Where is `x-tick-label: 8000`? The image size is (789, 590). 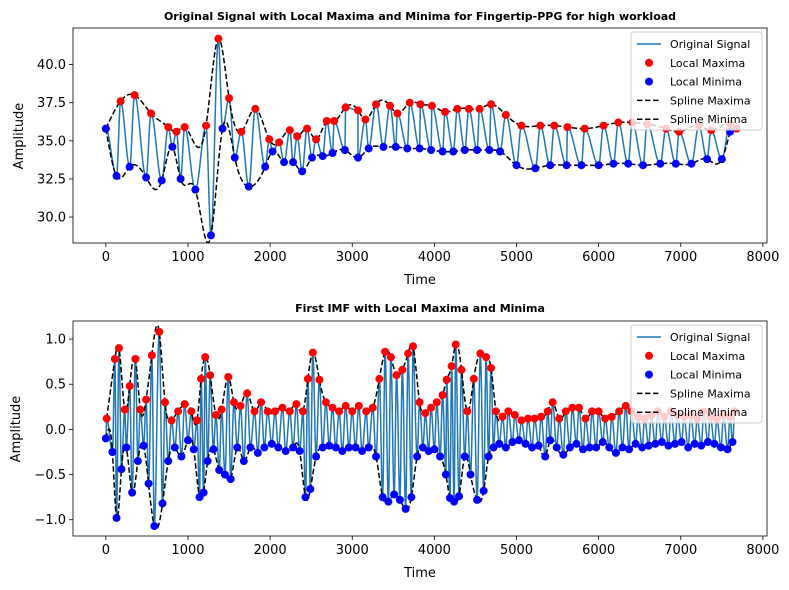
x-tick-label: 8000 is located at coordinates (762, 550).